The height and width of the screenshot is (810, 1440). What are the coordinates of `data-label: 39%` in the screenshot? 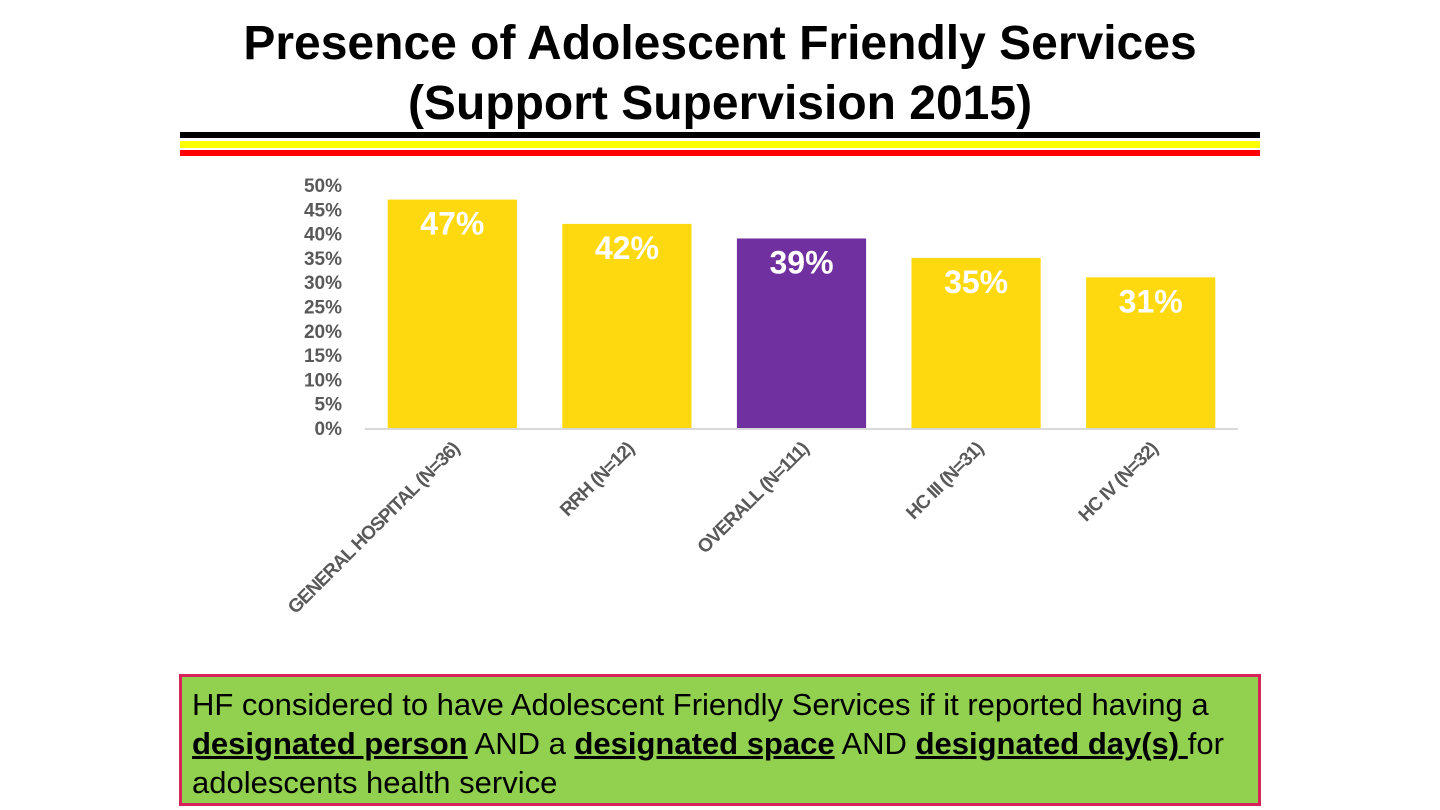 It's located at (801, 262).